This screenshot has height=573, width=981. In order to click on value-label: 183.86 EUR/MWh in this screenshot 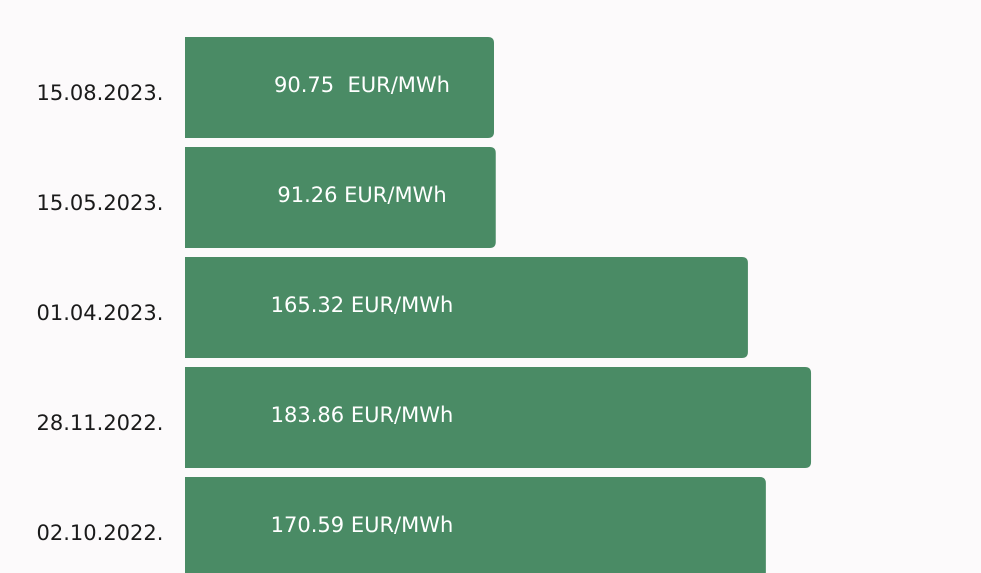, I will do `click(362, 415)`.